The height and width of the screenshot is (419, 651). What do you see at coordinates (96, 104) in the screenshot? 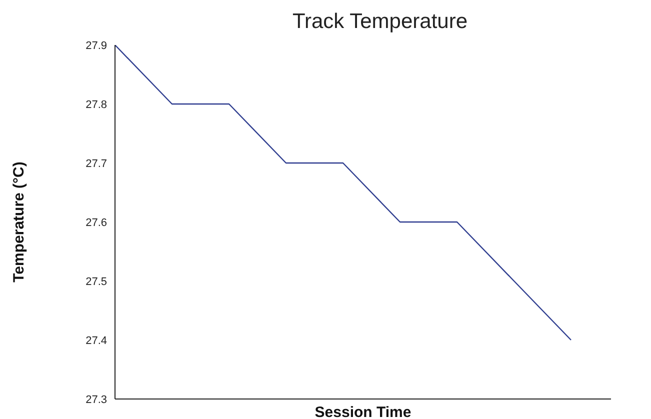
I see `y-tick-label: 27.8` at bounding box center [96, 104].